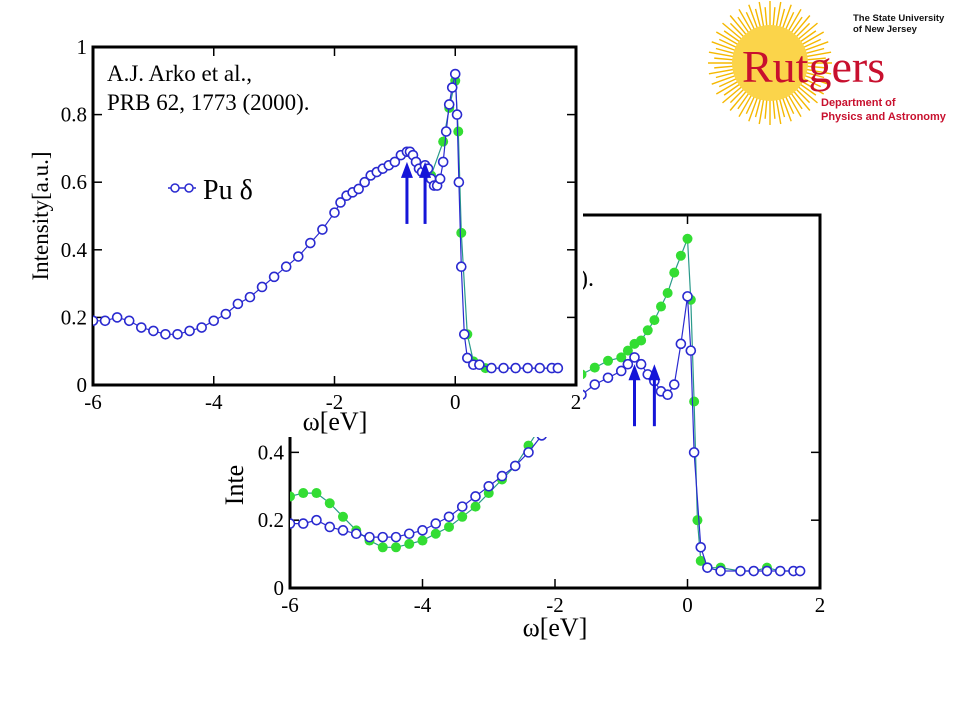 This screenshot has width=960, height=725. I want to click on back-x-axis-label: ω[eV], so click(555, 627).